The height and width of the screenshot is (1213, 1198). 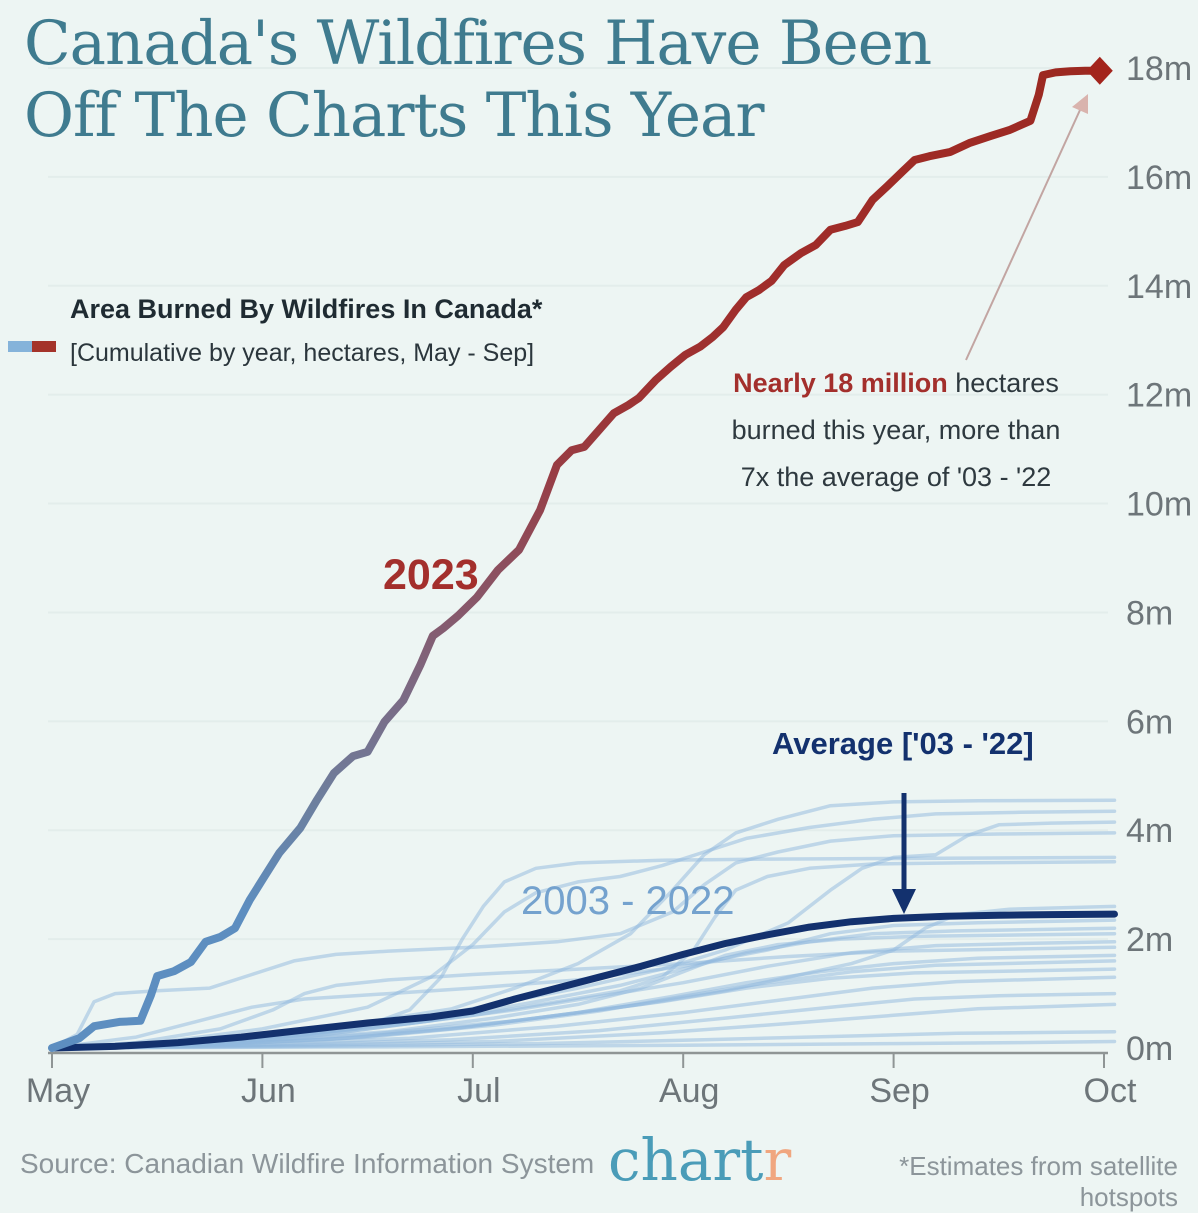 I want to click on annotation-arrow, so click(x=1026, y=227).